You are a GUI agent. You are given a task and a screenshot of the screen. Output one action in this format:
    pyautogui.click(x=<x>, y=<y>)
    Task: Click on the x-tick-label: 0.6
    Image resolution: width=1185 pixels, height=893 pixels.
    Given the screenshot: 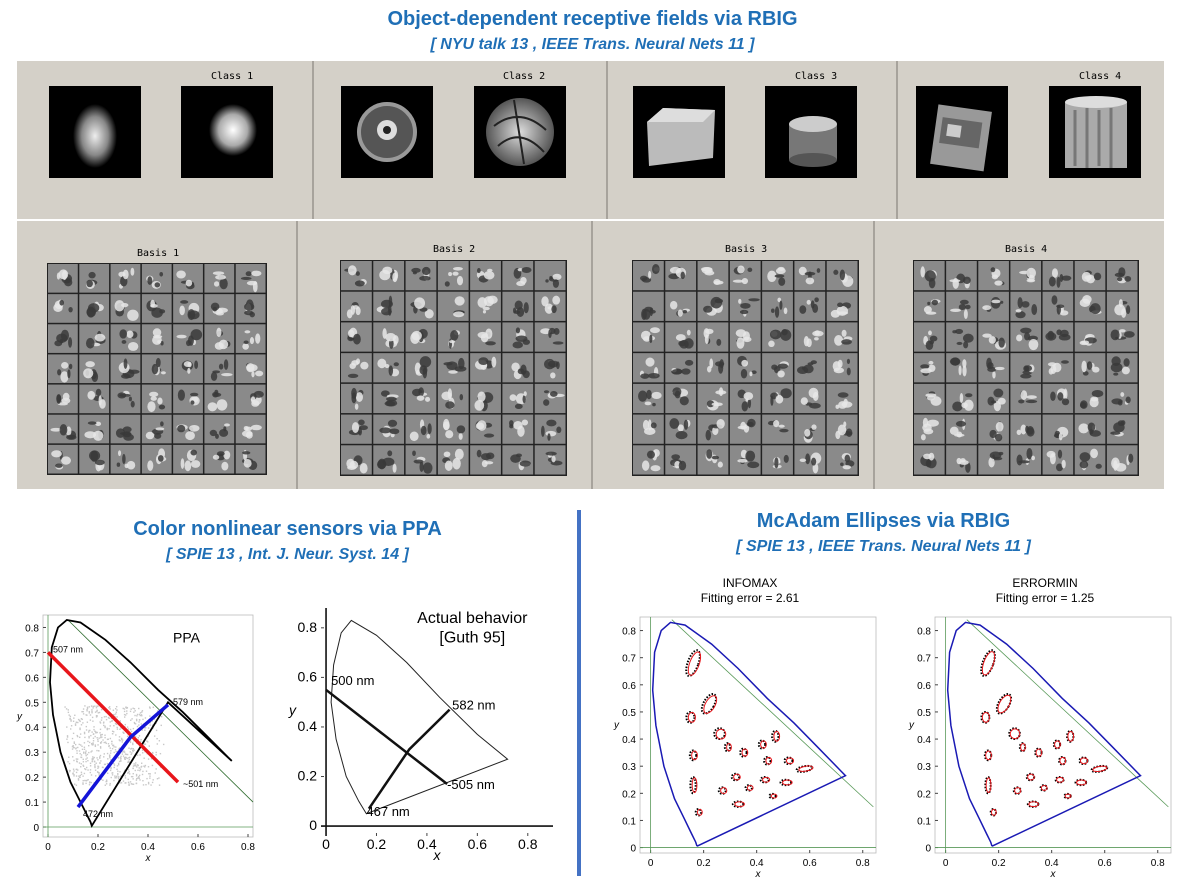 What is the action you would take?
    pyautogui.click(x=198, y=847)
    